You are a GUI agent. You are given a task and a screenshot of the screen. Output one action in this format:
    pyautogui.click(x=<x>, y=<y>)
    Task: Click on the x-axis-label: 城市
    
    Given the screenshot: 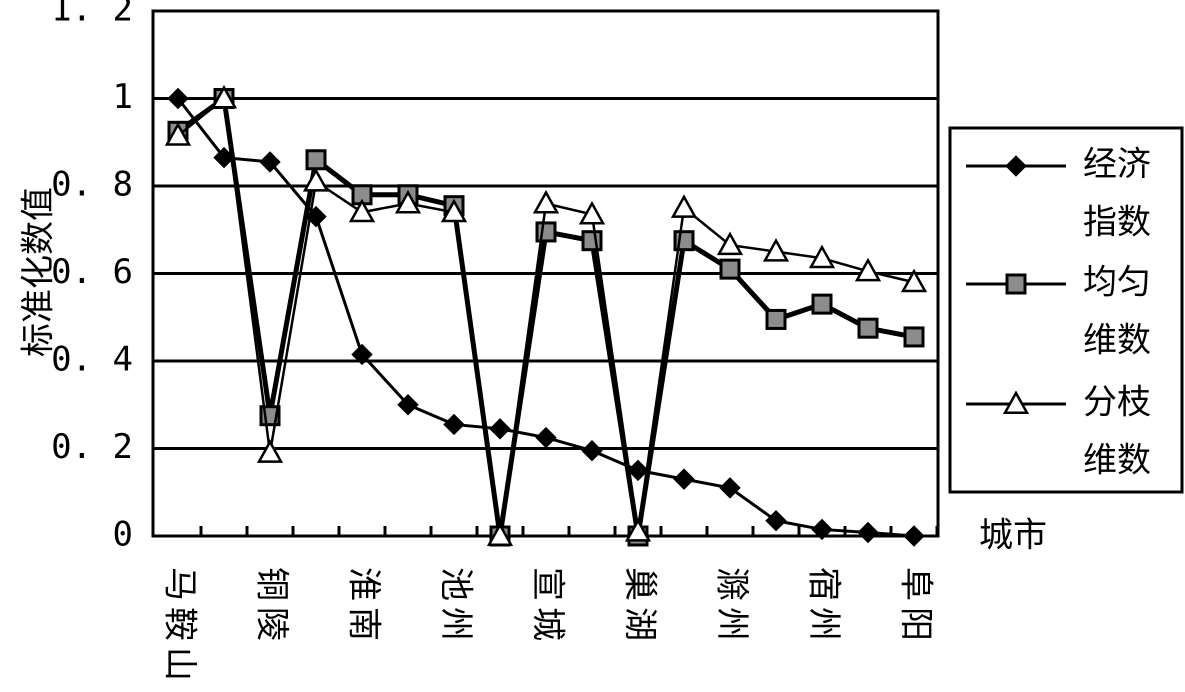 What is the action you would take?
    pyautogui.click(x=1013, y=536)
    